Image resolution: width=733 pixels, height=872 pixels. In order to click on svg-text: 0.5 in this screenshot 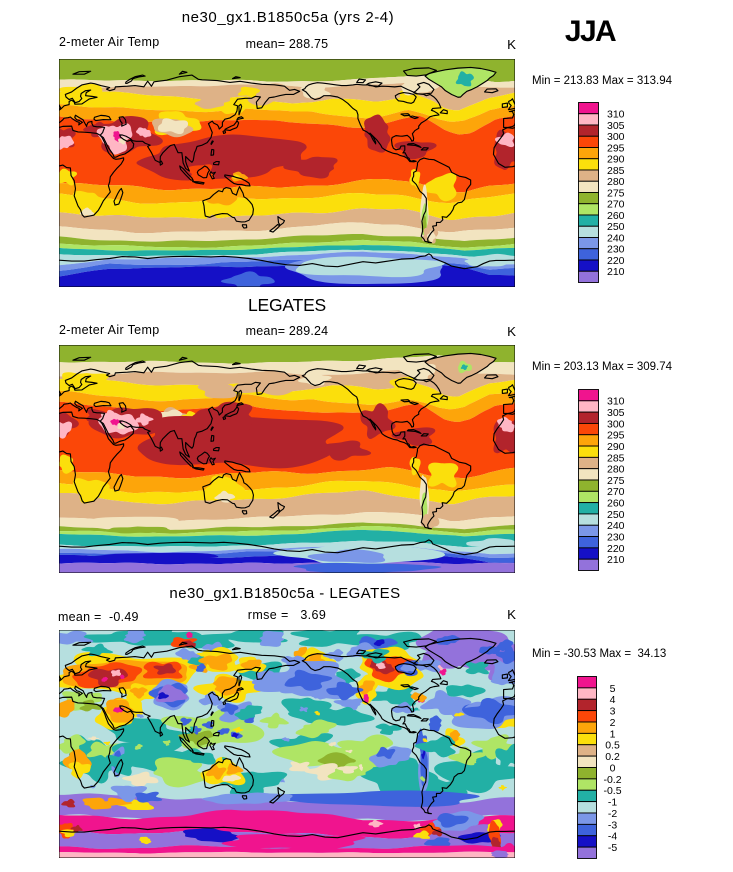, I will do `click(612, 746)`.